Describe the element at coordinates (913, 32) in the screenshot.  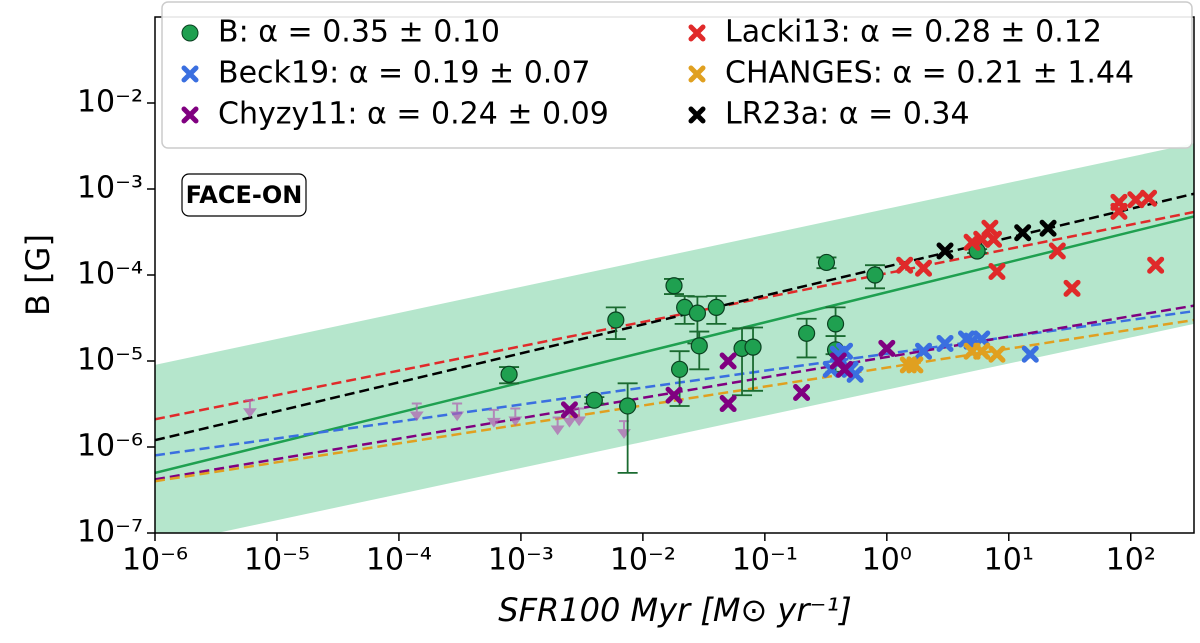
I see `legend-label: Lacki13: α = 0.28 ± 0.12` at that location.